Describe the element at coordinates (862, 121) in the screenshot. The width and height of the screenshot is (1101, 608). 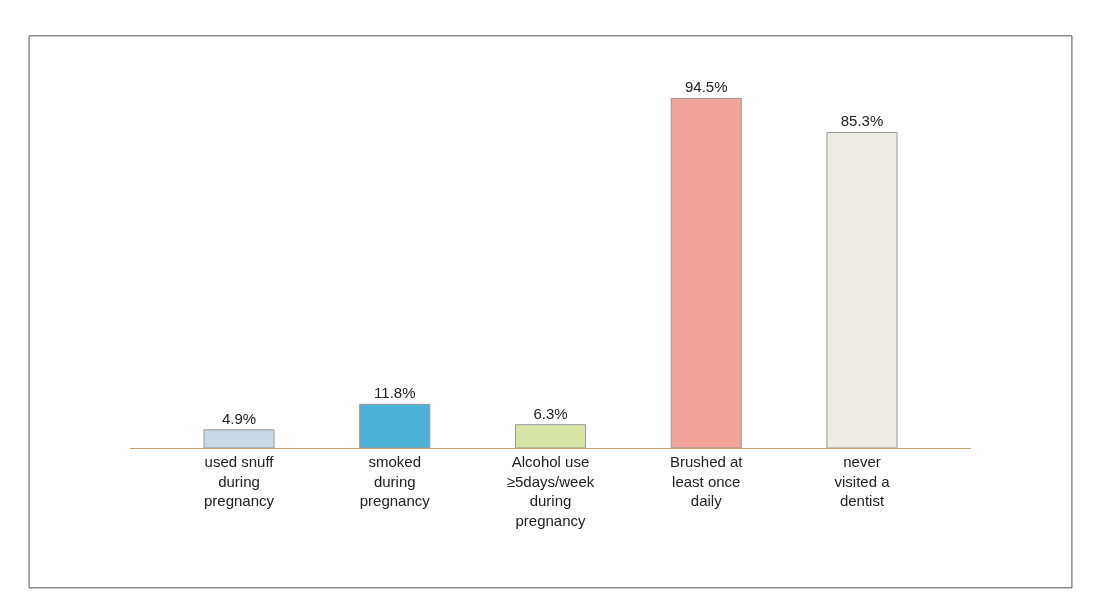
I see `data-label: 85.3%` at that location.